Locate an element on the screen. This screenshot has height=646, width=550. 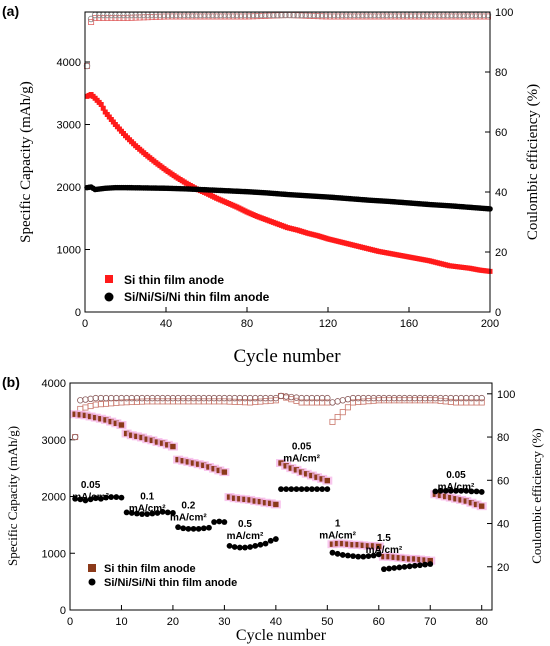
y-right-tick-label: 100 is located at coordinates (506, 395).